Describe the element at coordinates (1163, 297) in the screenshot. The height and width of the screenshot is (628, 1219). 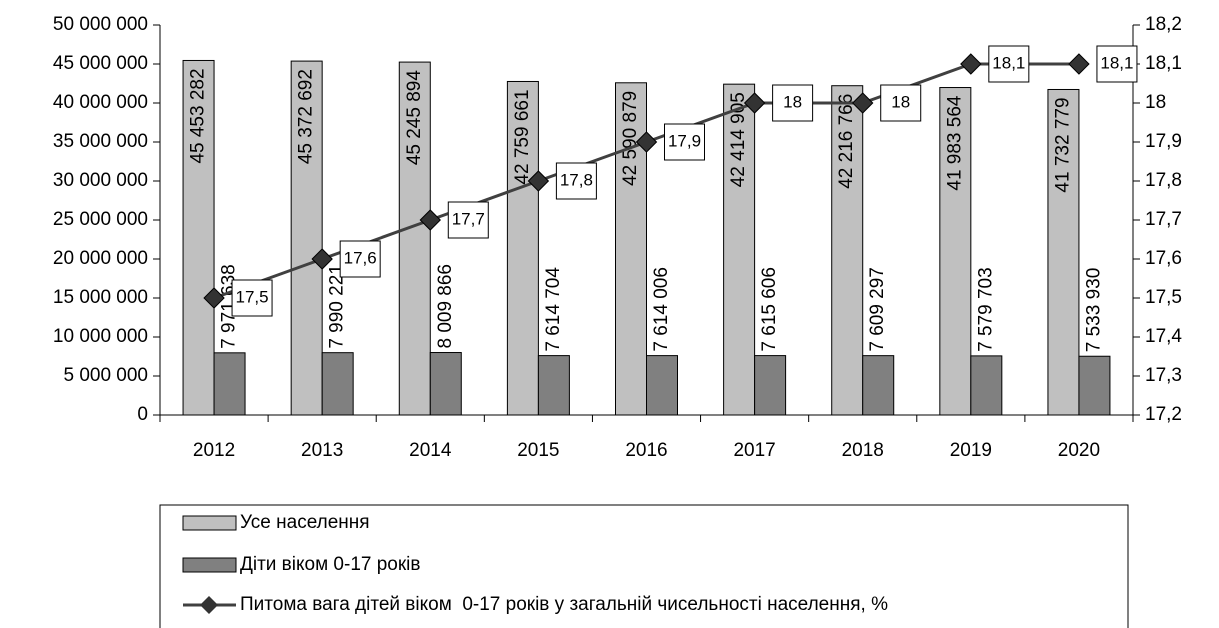
I see `y2-tick-label: 17,5` at that location.